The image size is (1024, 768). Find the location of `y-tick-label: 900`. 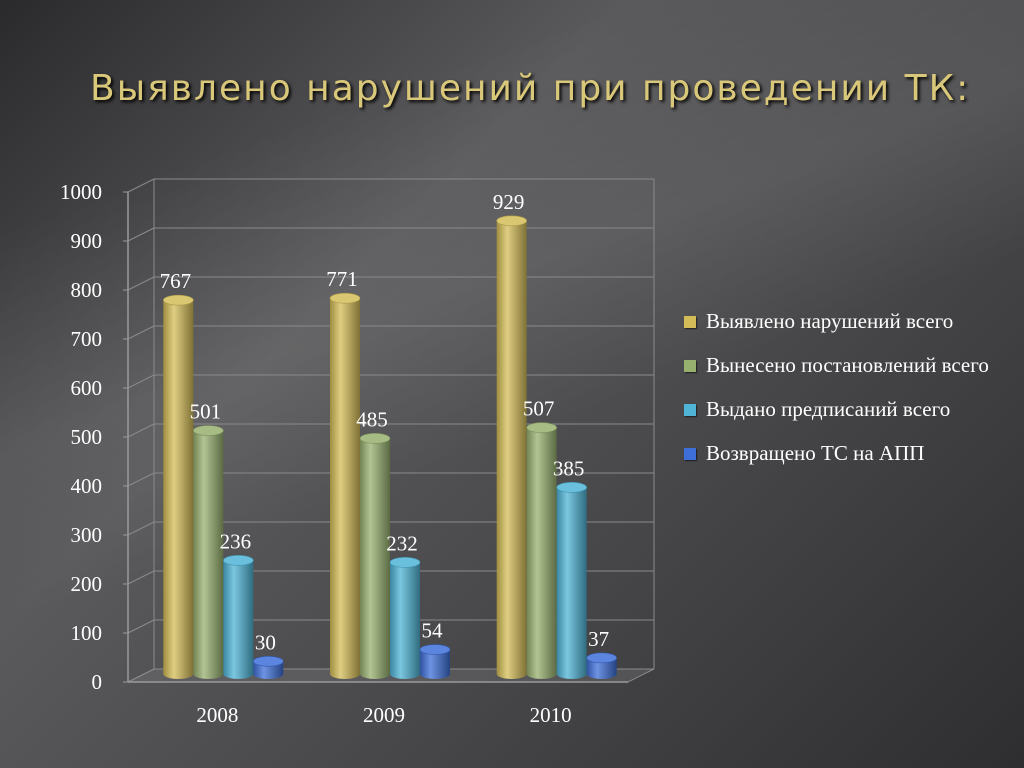

y-tick-label: 900 is located at coordinates (87, 241).